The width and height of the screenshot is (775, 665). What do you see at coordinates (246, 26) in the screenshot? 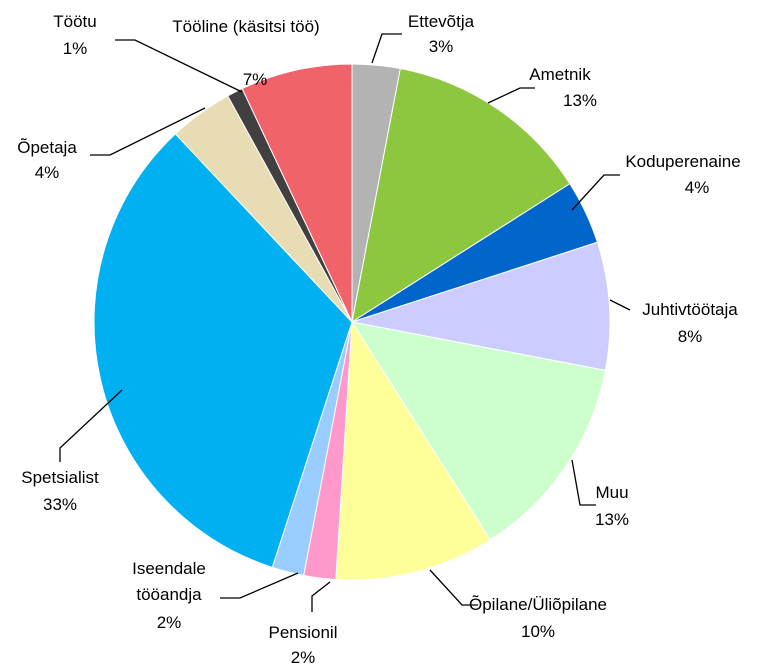
I see `slice-label: Tööline (käsitsi töö)` at bounding box center [246, 26].